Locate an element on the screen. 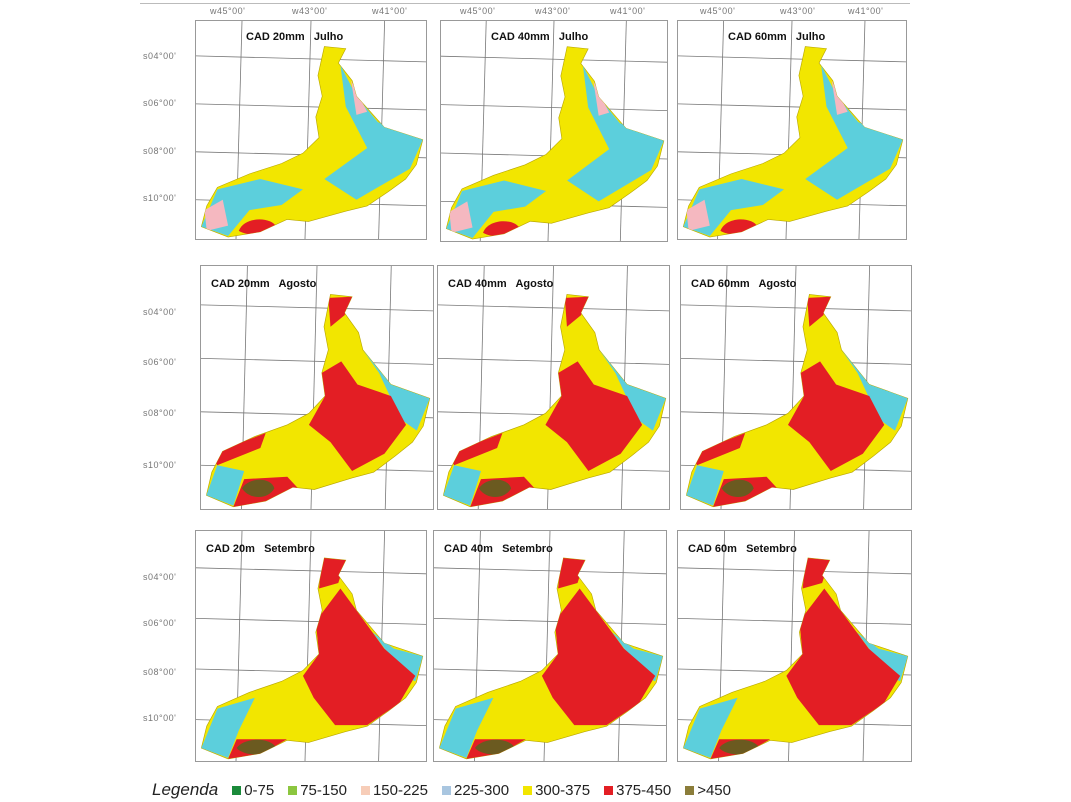  panel-title: CAD 20mm Agosto is located at coordinates (264, 284).